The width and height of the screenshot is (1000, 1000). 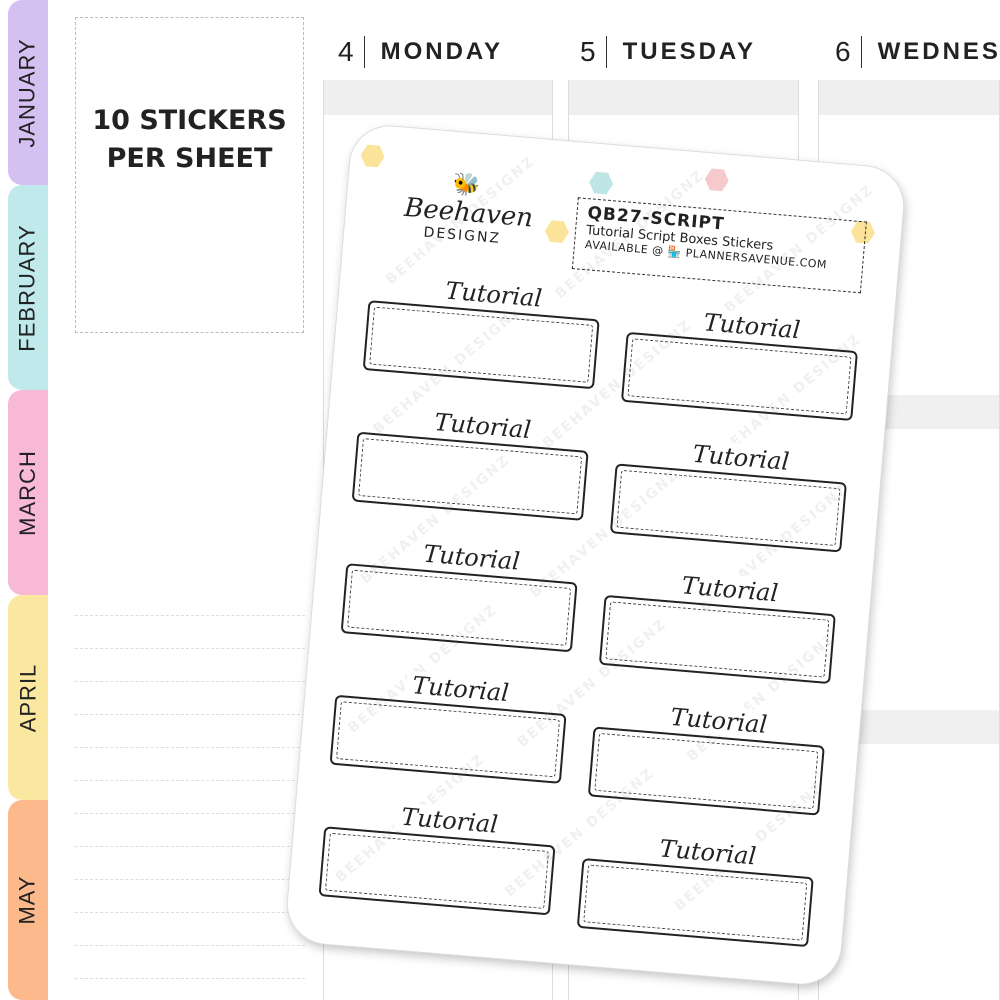 I want to click on promo-line-1: 10 STICKERS, so click(x=189, y=120).